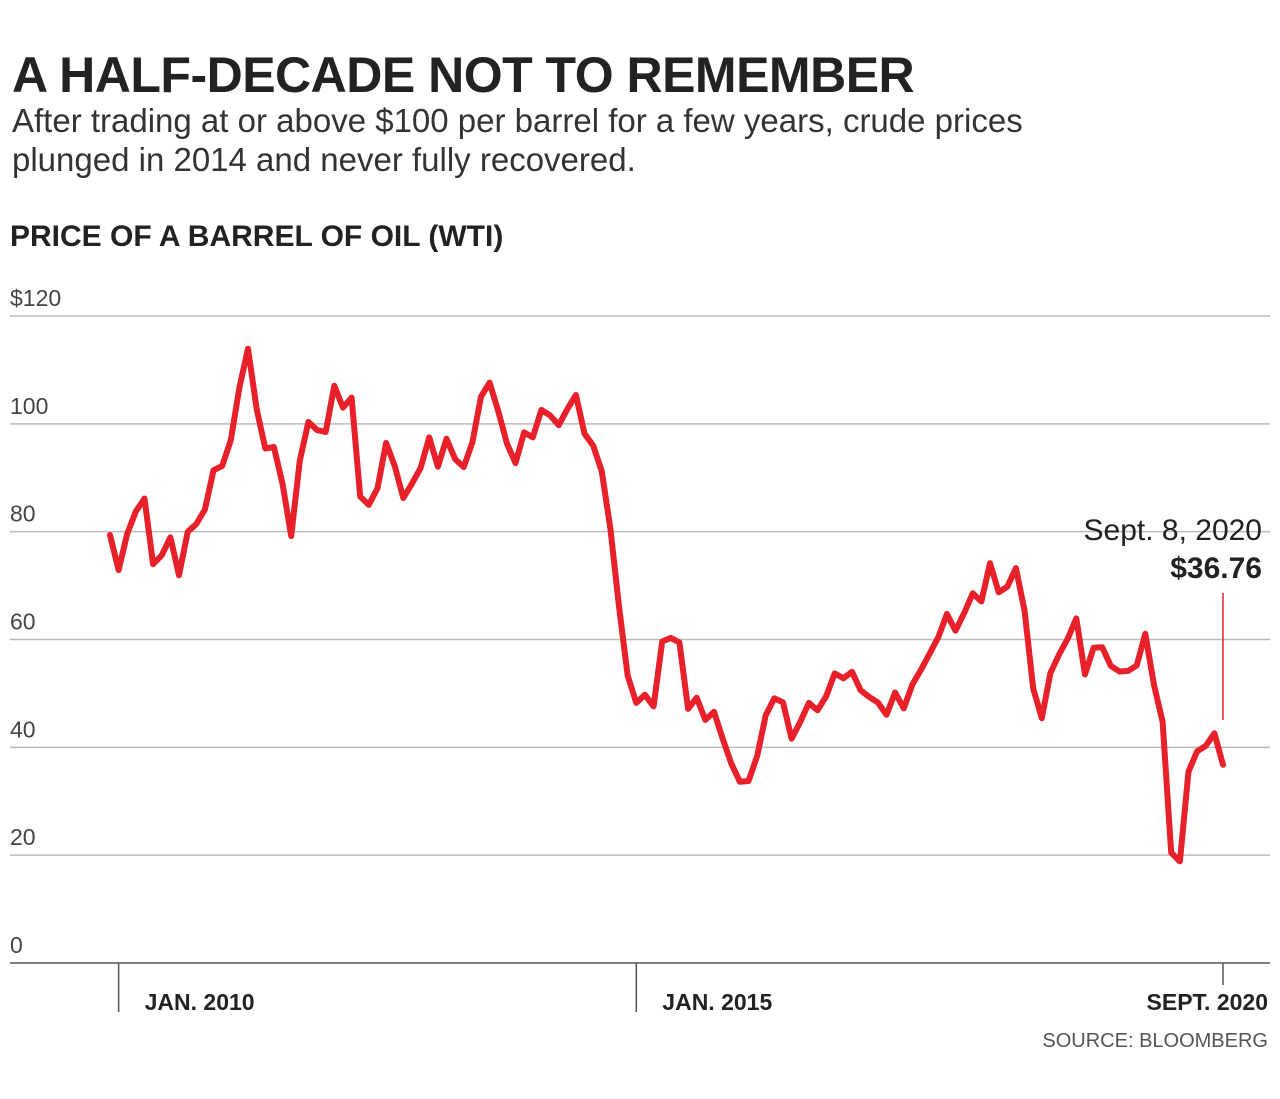 The image size is (1280, 1099). What do you see at coordinates (717, 1002) in the screenshot?
I see `x-tick-label: JAN. 2015` at bounding box center [717, 1002].